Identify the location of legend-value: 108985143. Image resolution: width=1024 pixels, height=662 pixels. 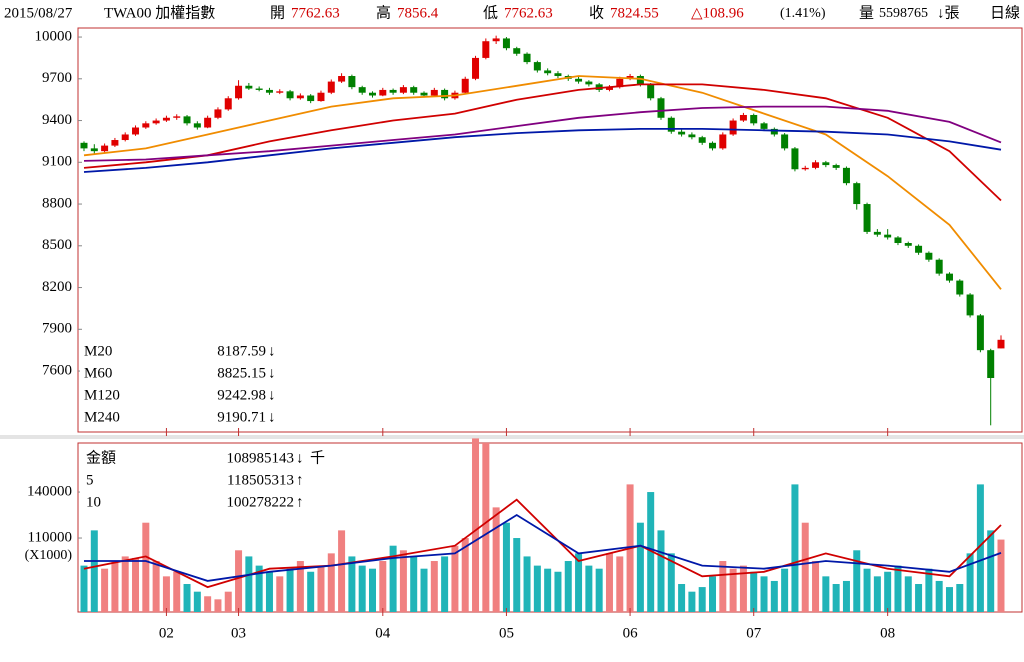
(261, 458).